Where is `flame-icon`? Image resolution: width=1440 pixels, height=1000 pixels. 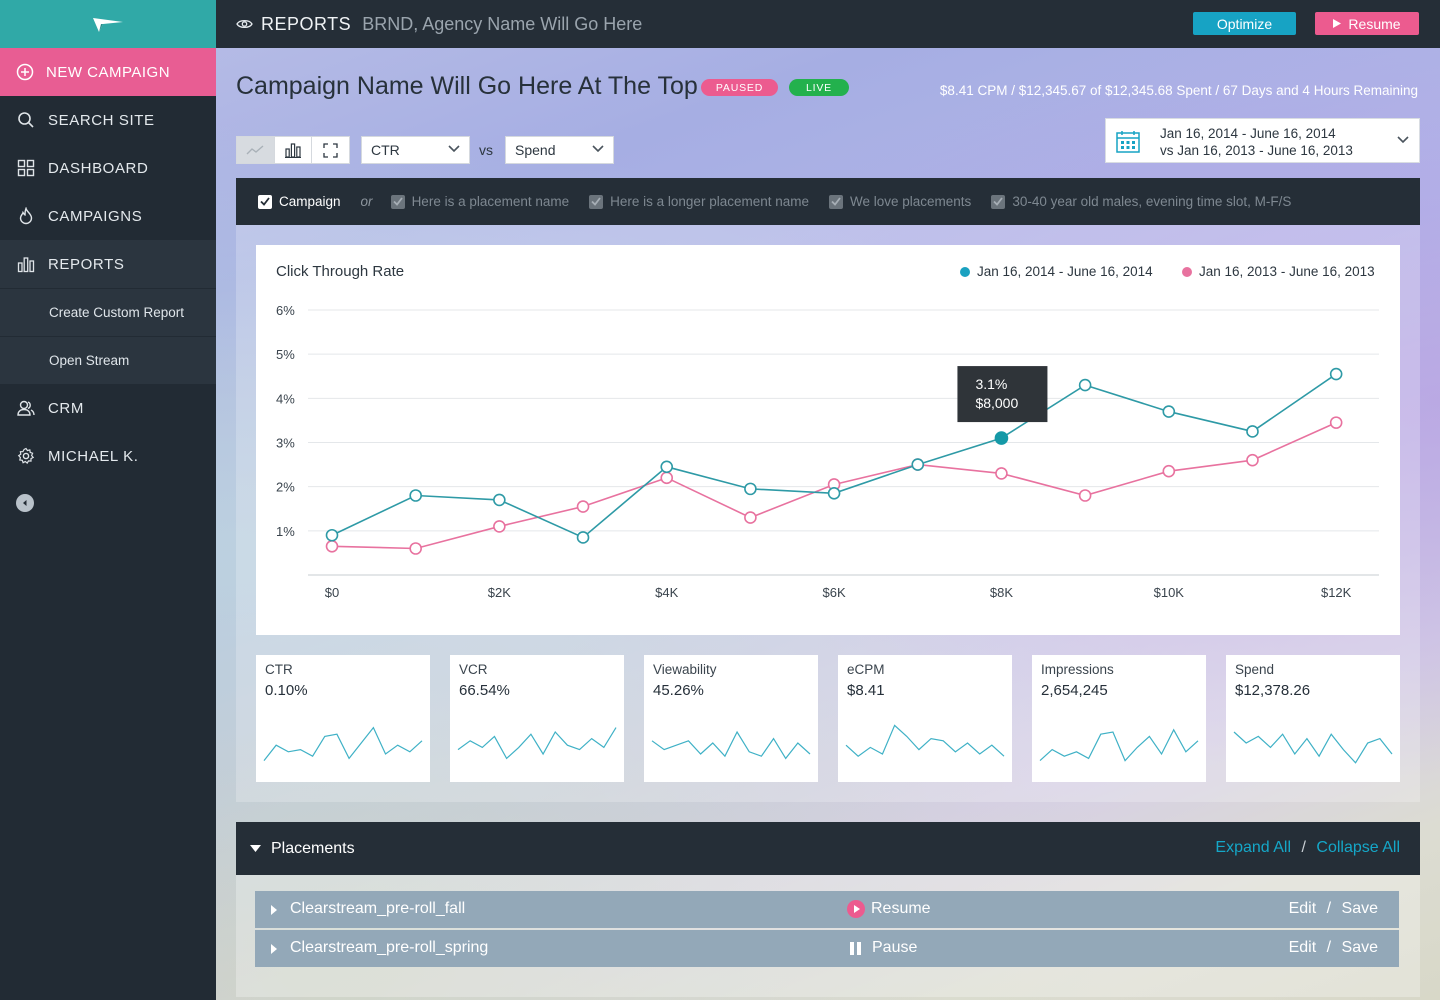 flame-icon is located at coordinates (26, 216).